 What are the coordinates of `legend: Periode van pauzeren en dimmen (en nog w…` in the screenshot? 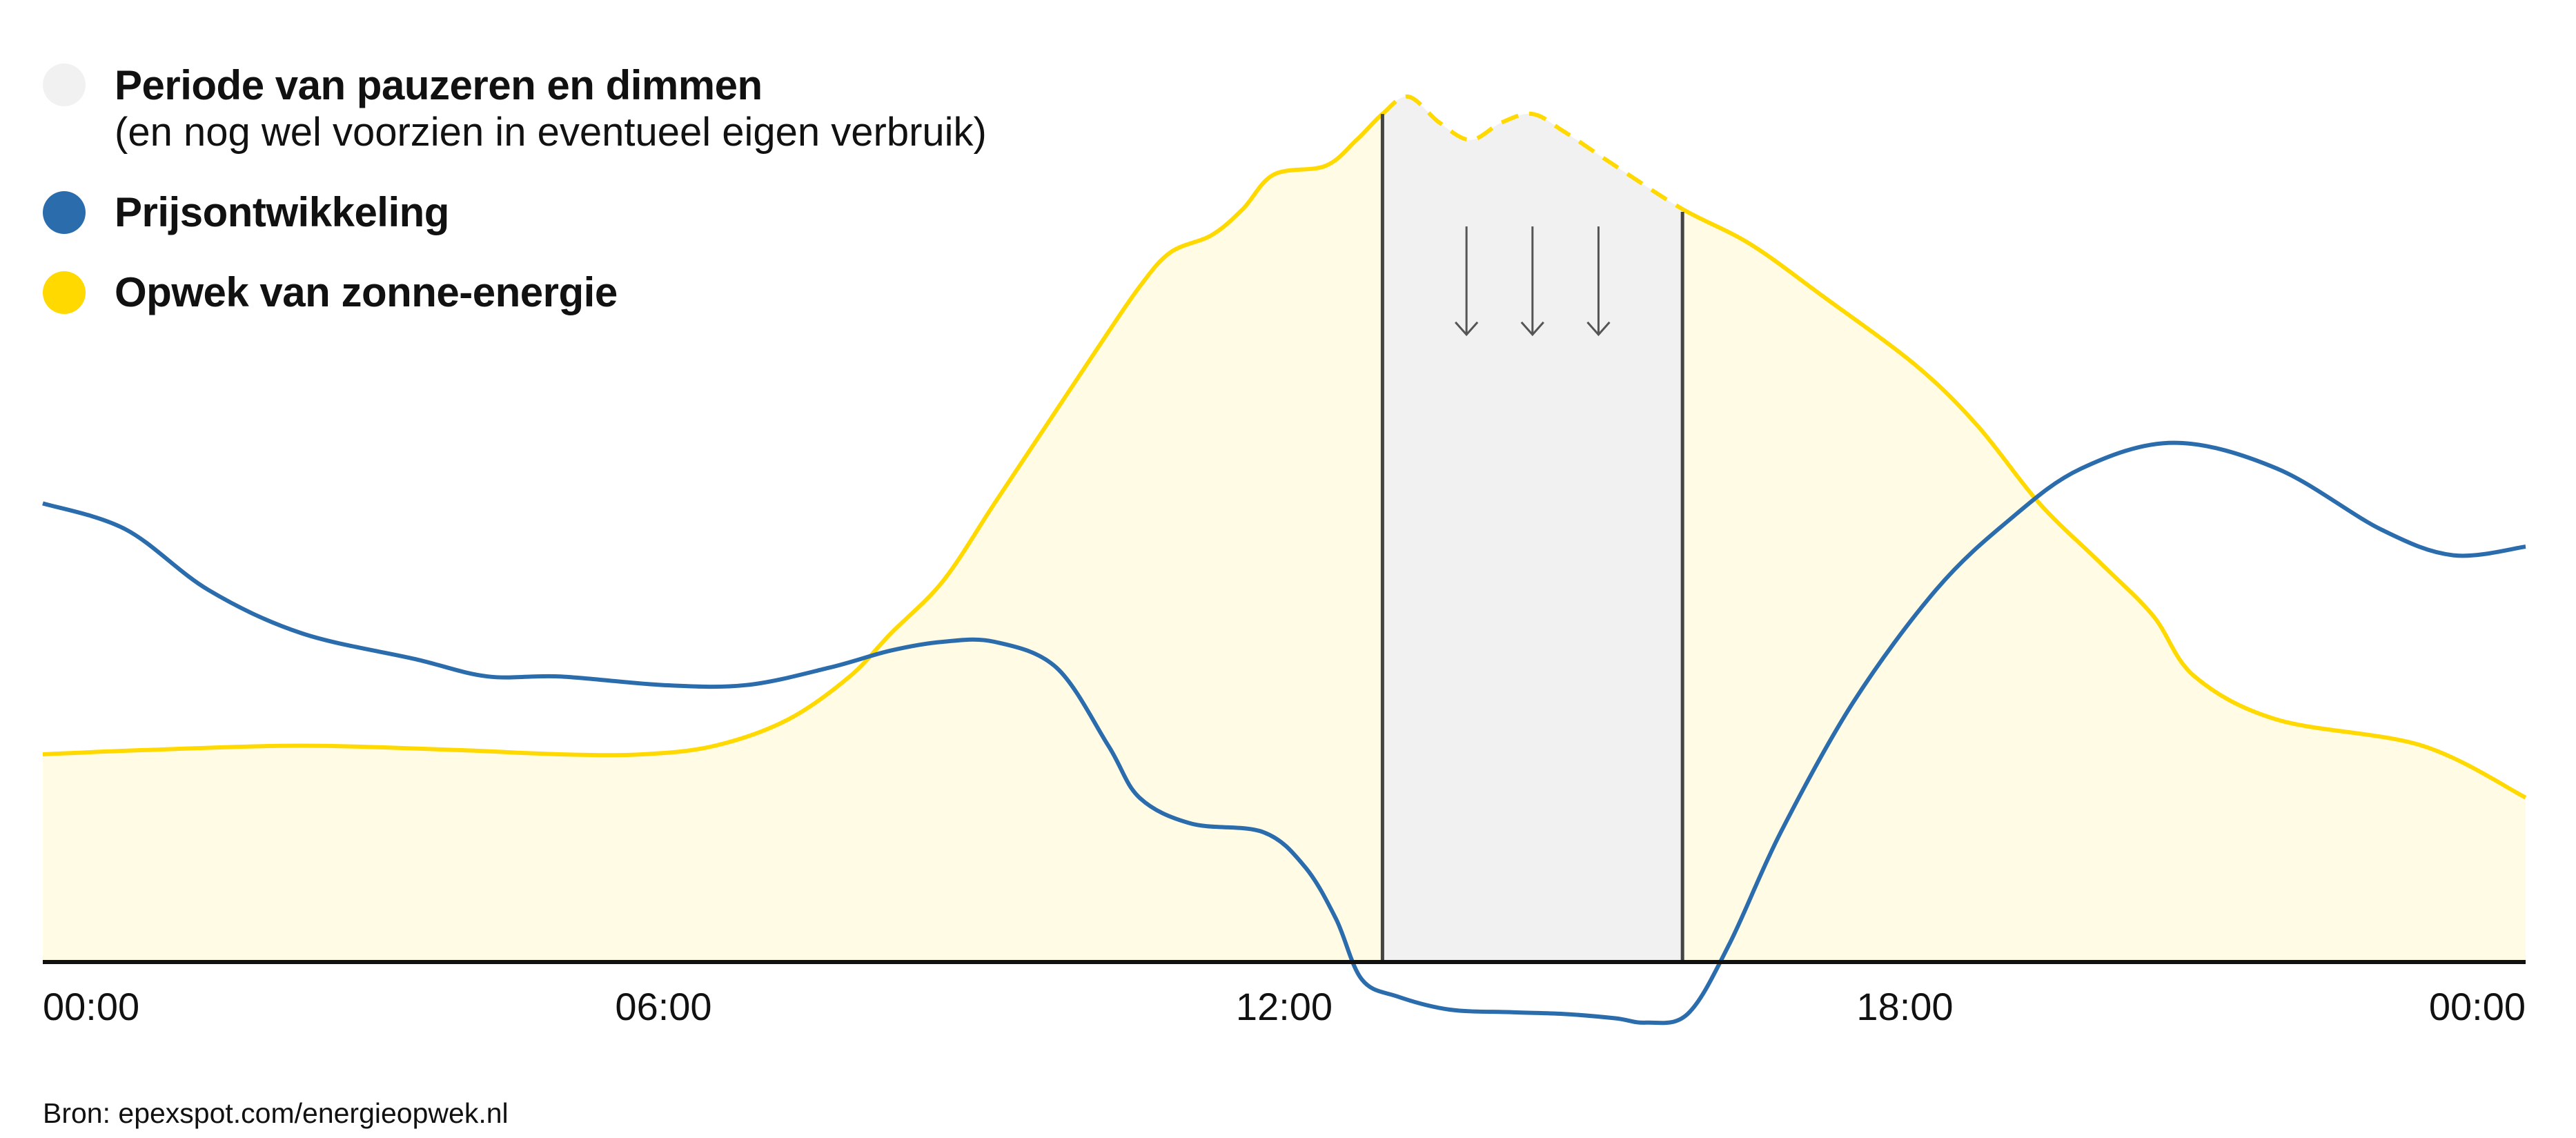 It's located at (515, 189).